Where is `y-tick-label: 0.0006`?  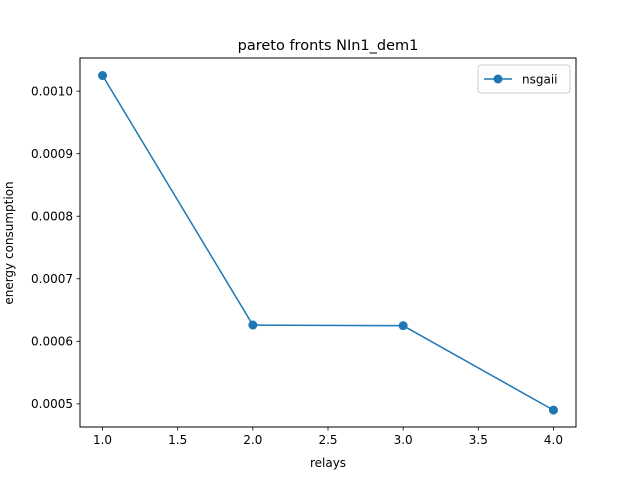
y-tick-label: 0.0006 is located at coordinates (52, 342).